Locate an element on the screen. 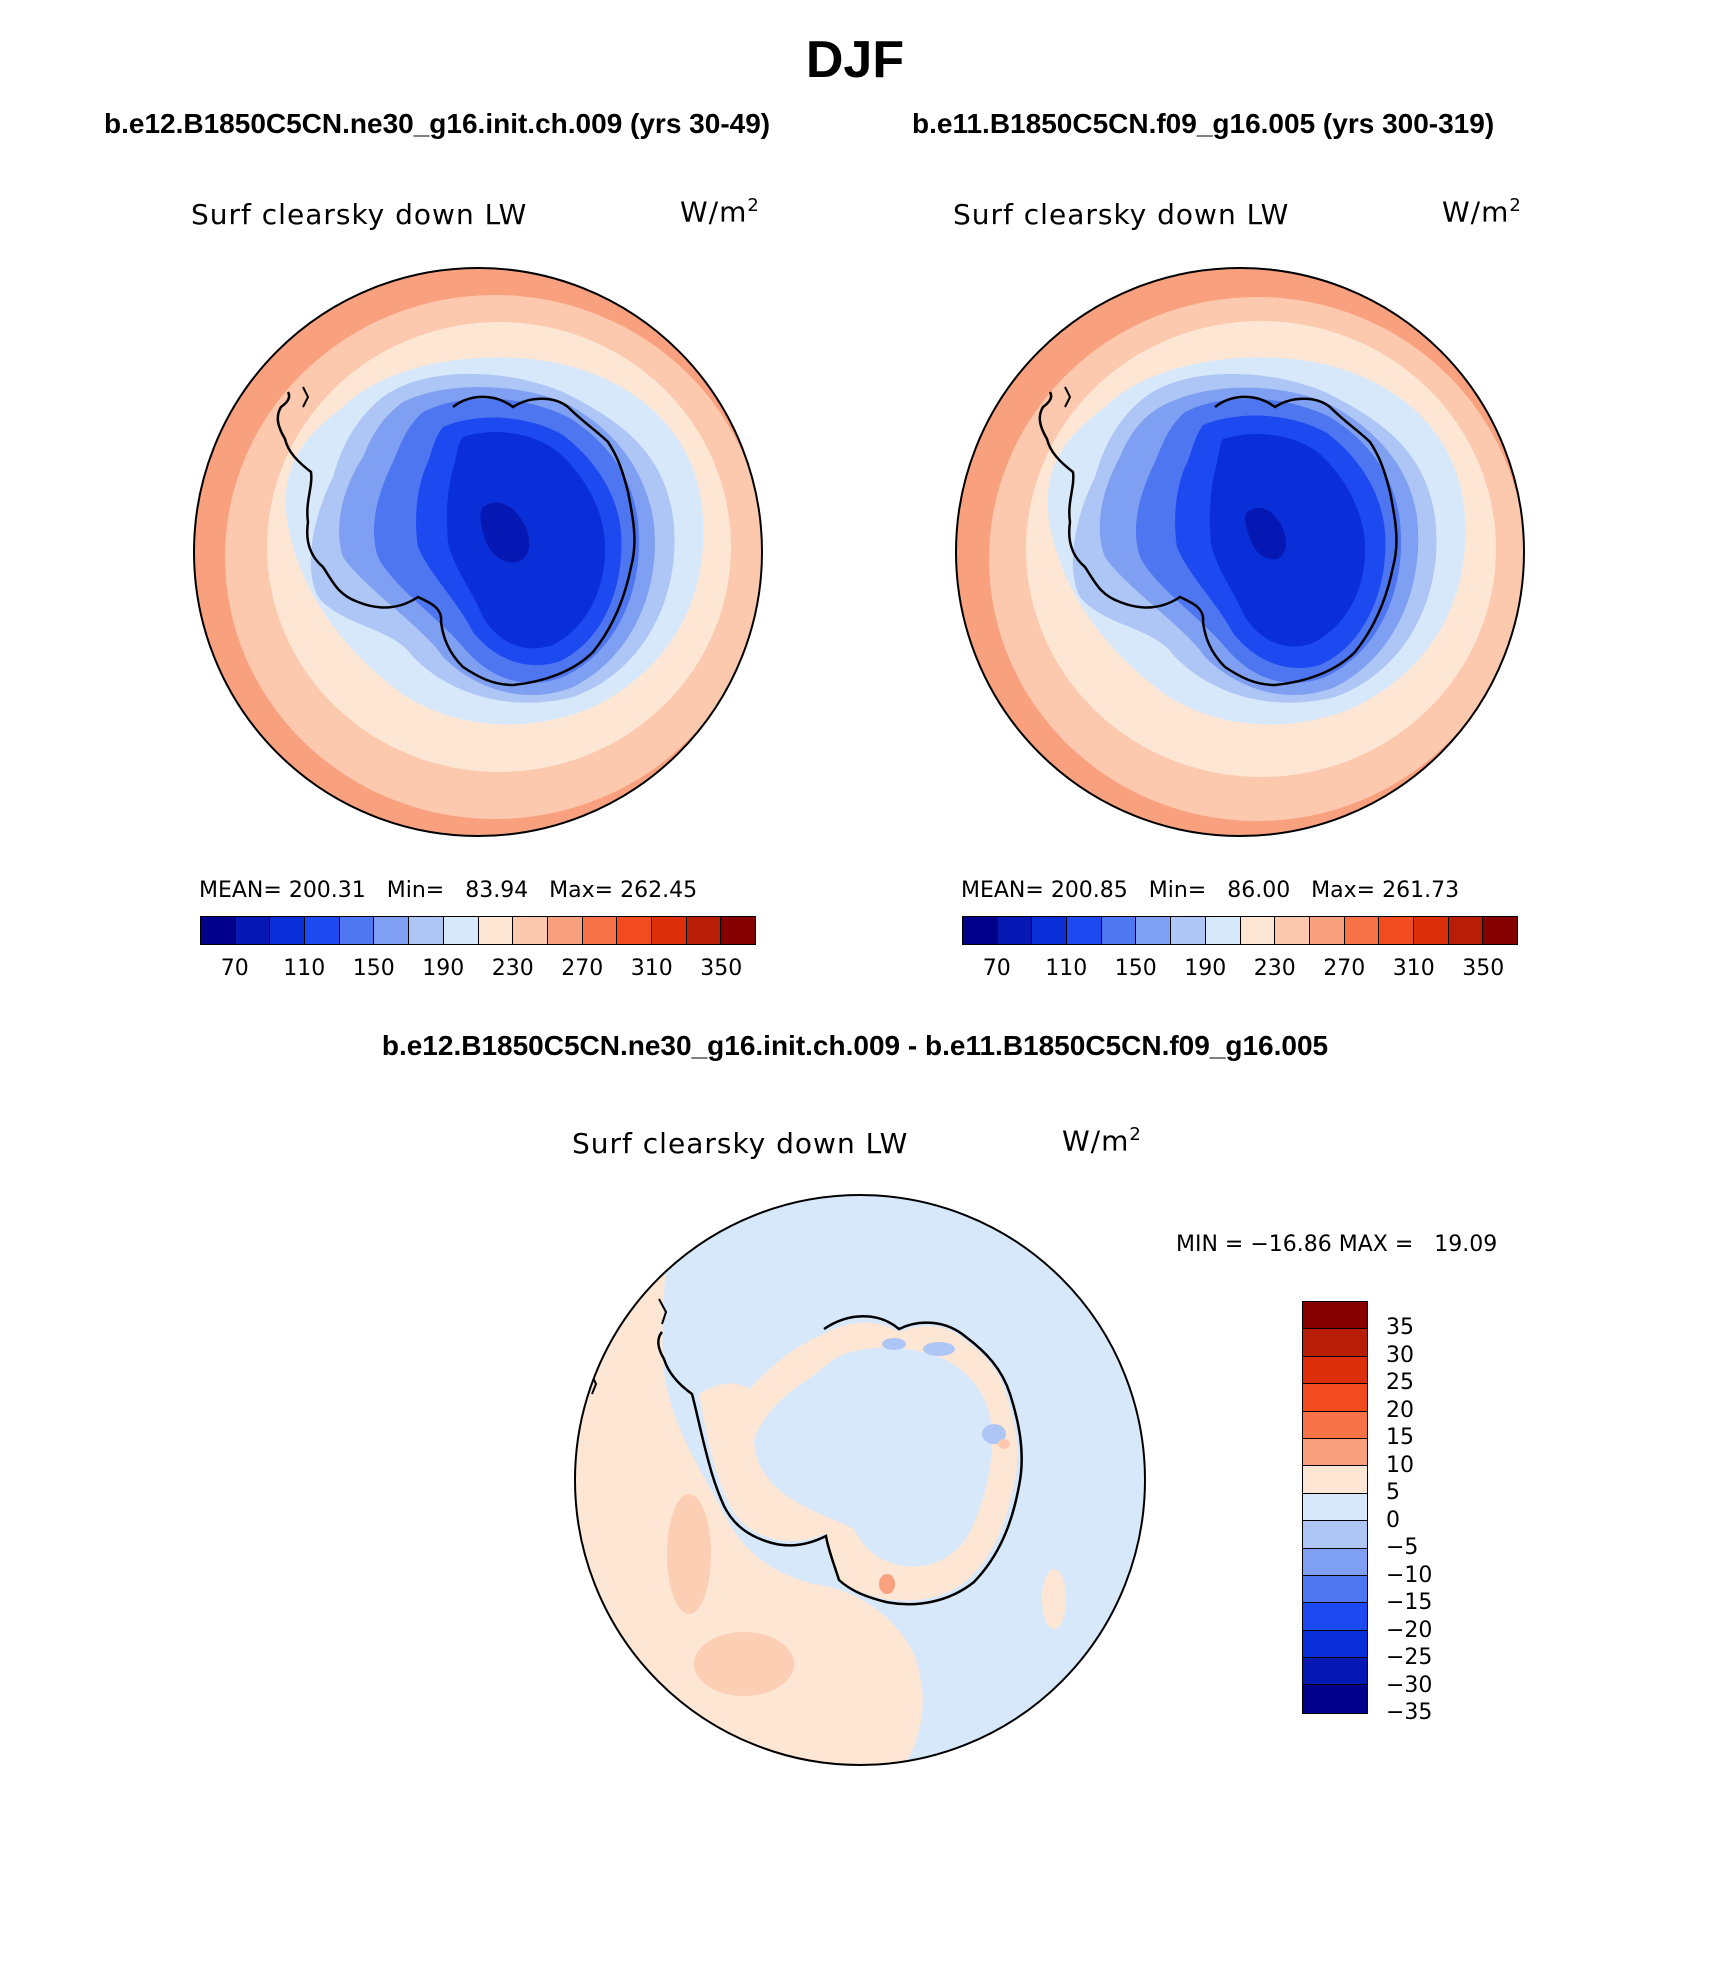 This screenshot has height=1972, width=1710. diff-units: W/m2 is located at coordinates (1102, 1140).